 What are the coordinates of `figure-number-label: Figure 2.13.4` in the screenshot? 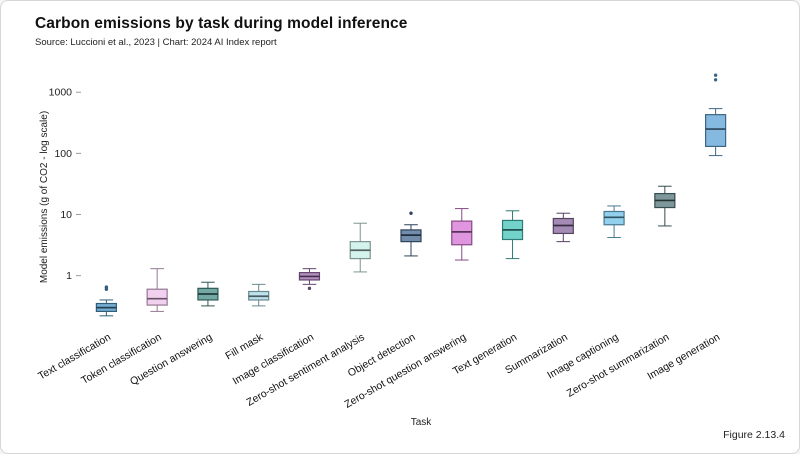 It's located at (754, 435).